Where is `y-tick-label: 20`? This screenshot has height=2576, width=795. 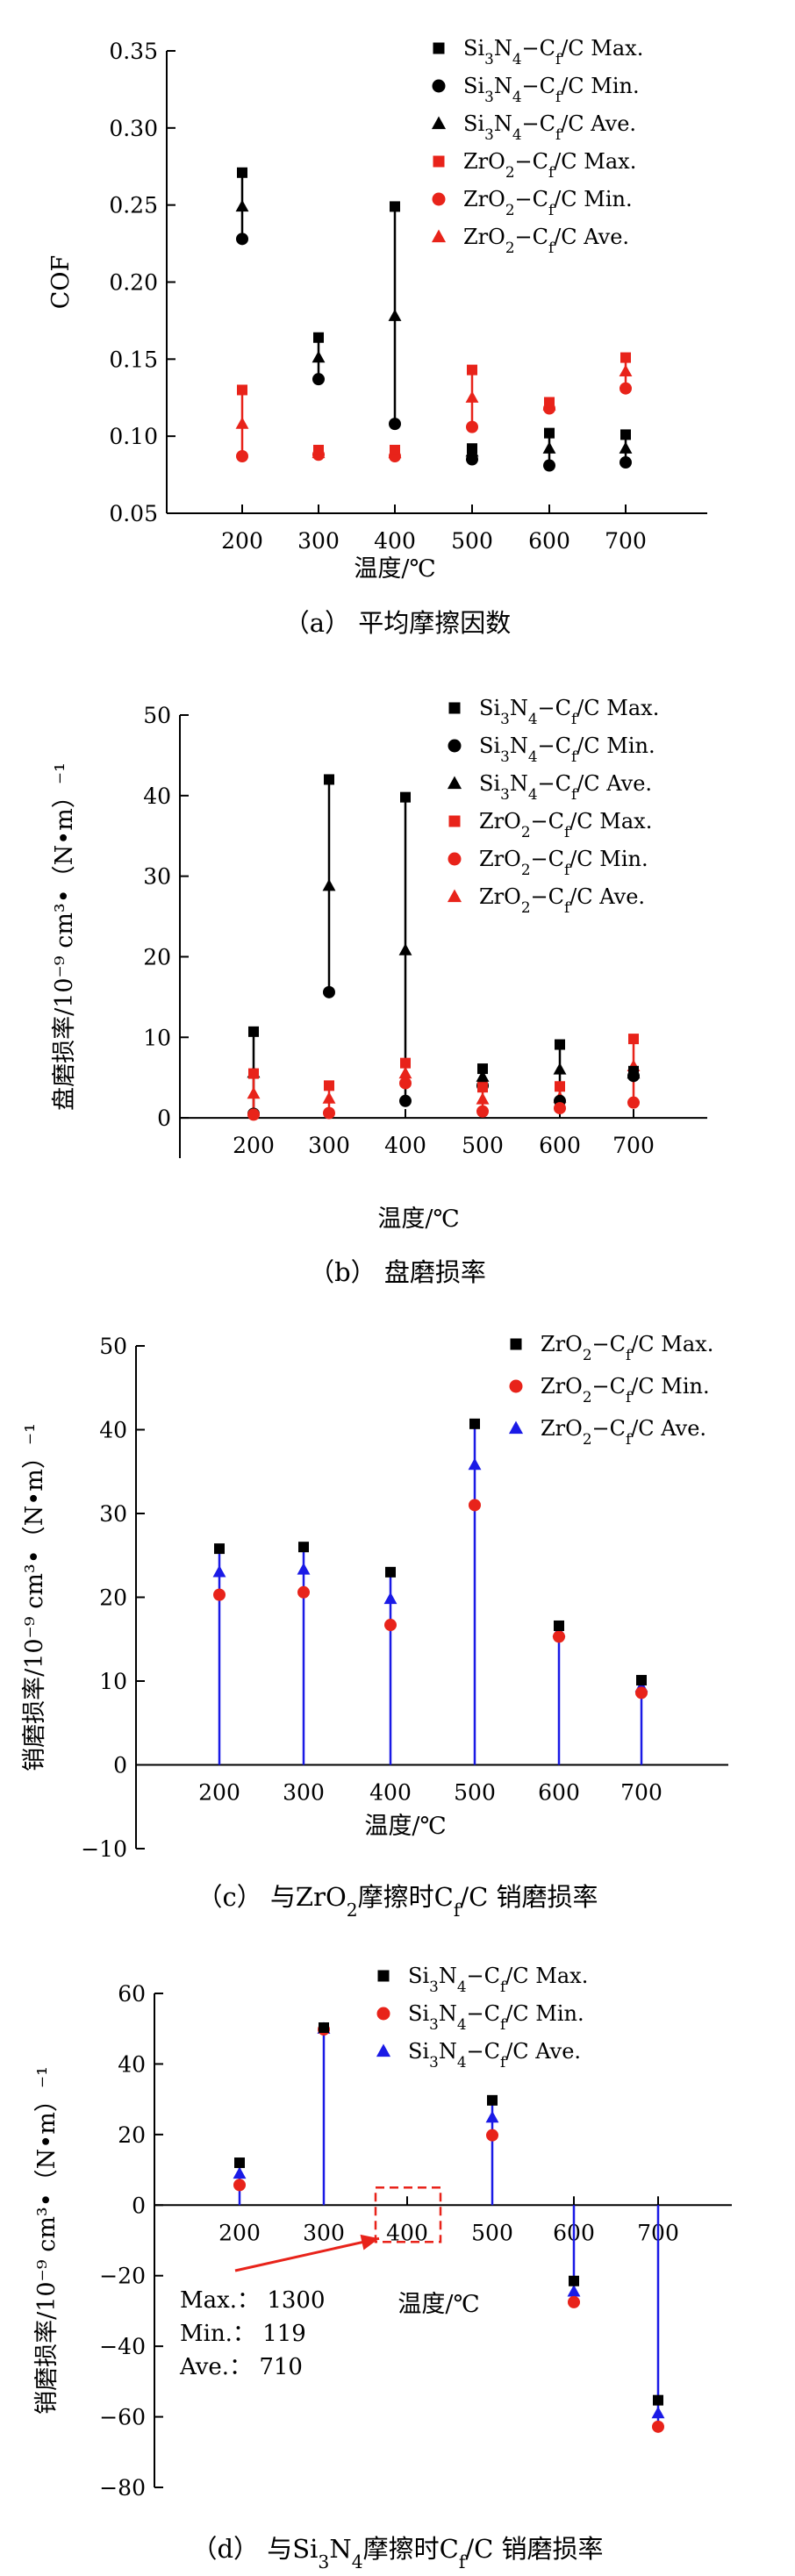 y-tick-label: 20 is located at coordinates (113, 1598).